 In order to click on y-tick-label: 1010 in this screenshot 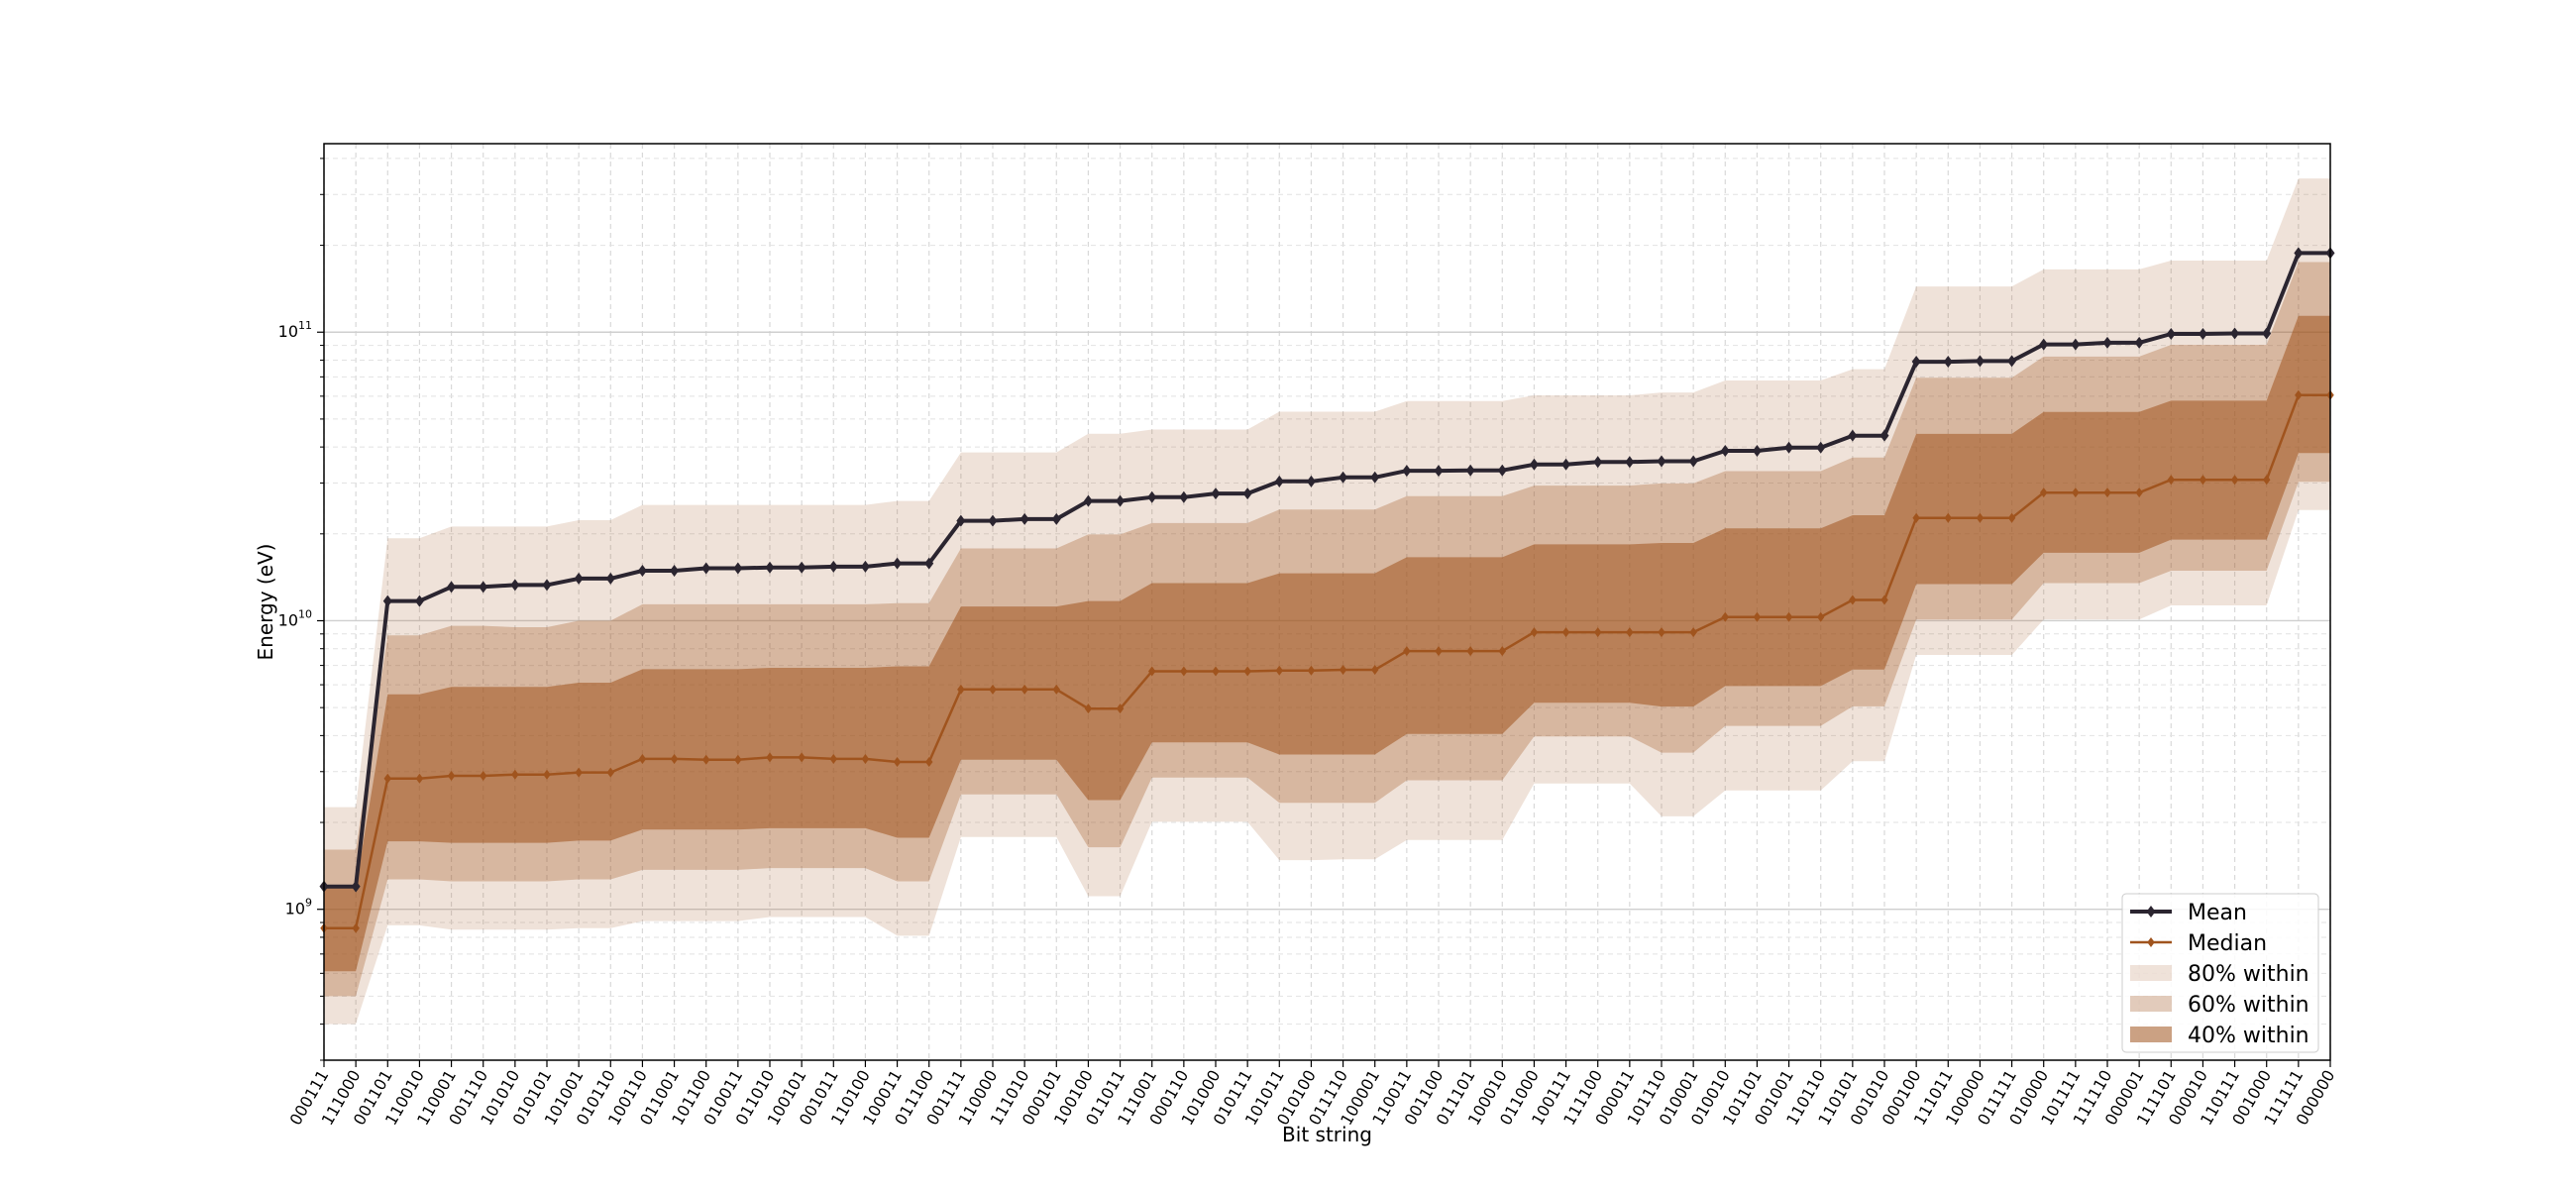, I will do `click(295, 618)`.